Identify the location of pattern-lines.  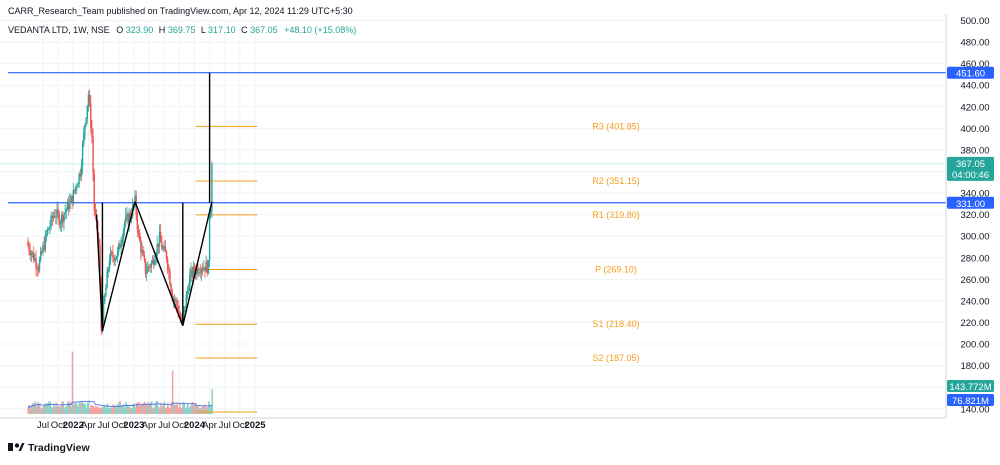
(154, 202).